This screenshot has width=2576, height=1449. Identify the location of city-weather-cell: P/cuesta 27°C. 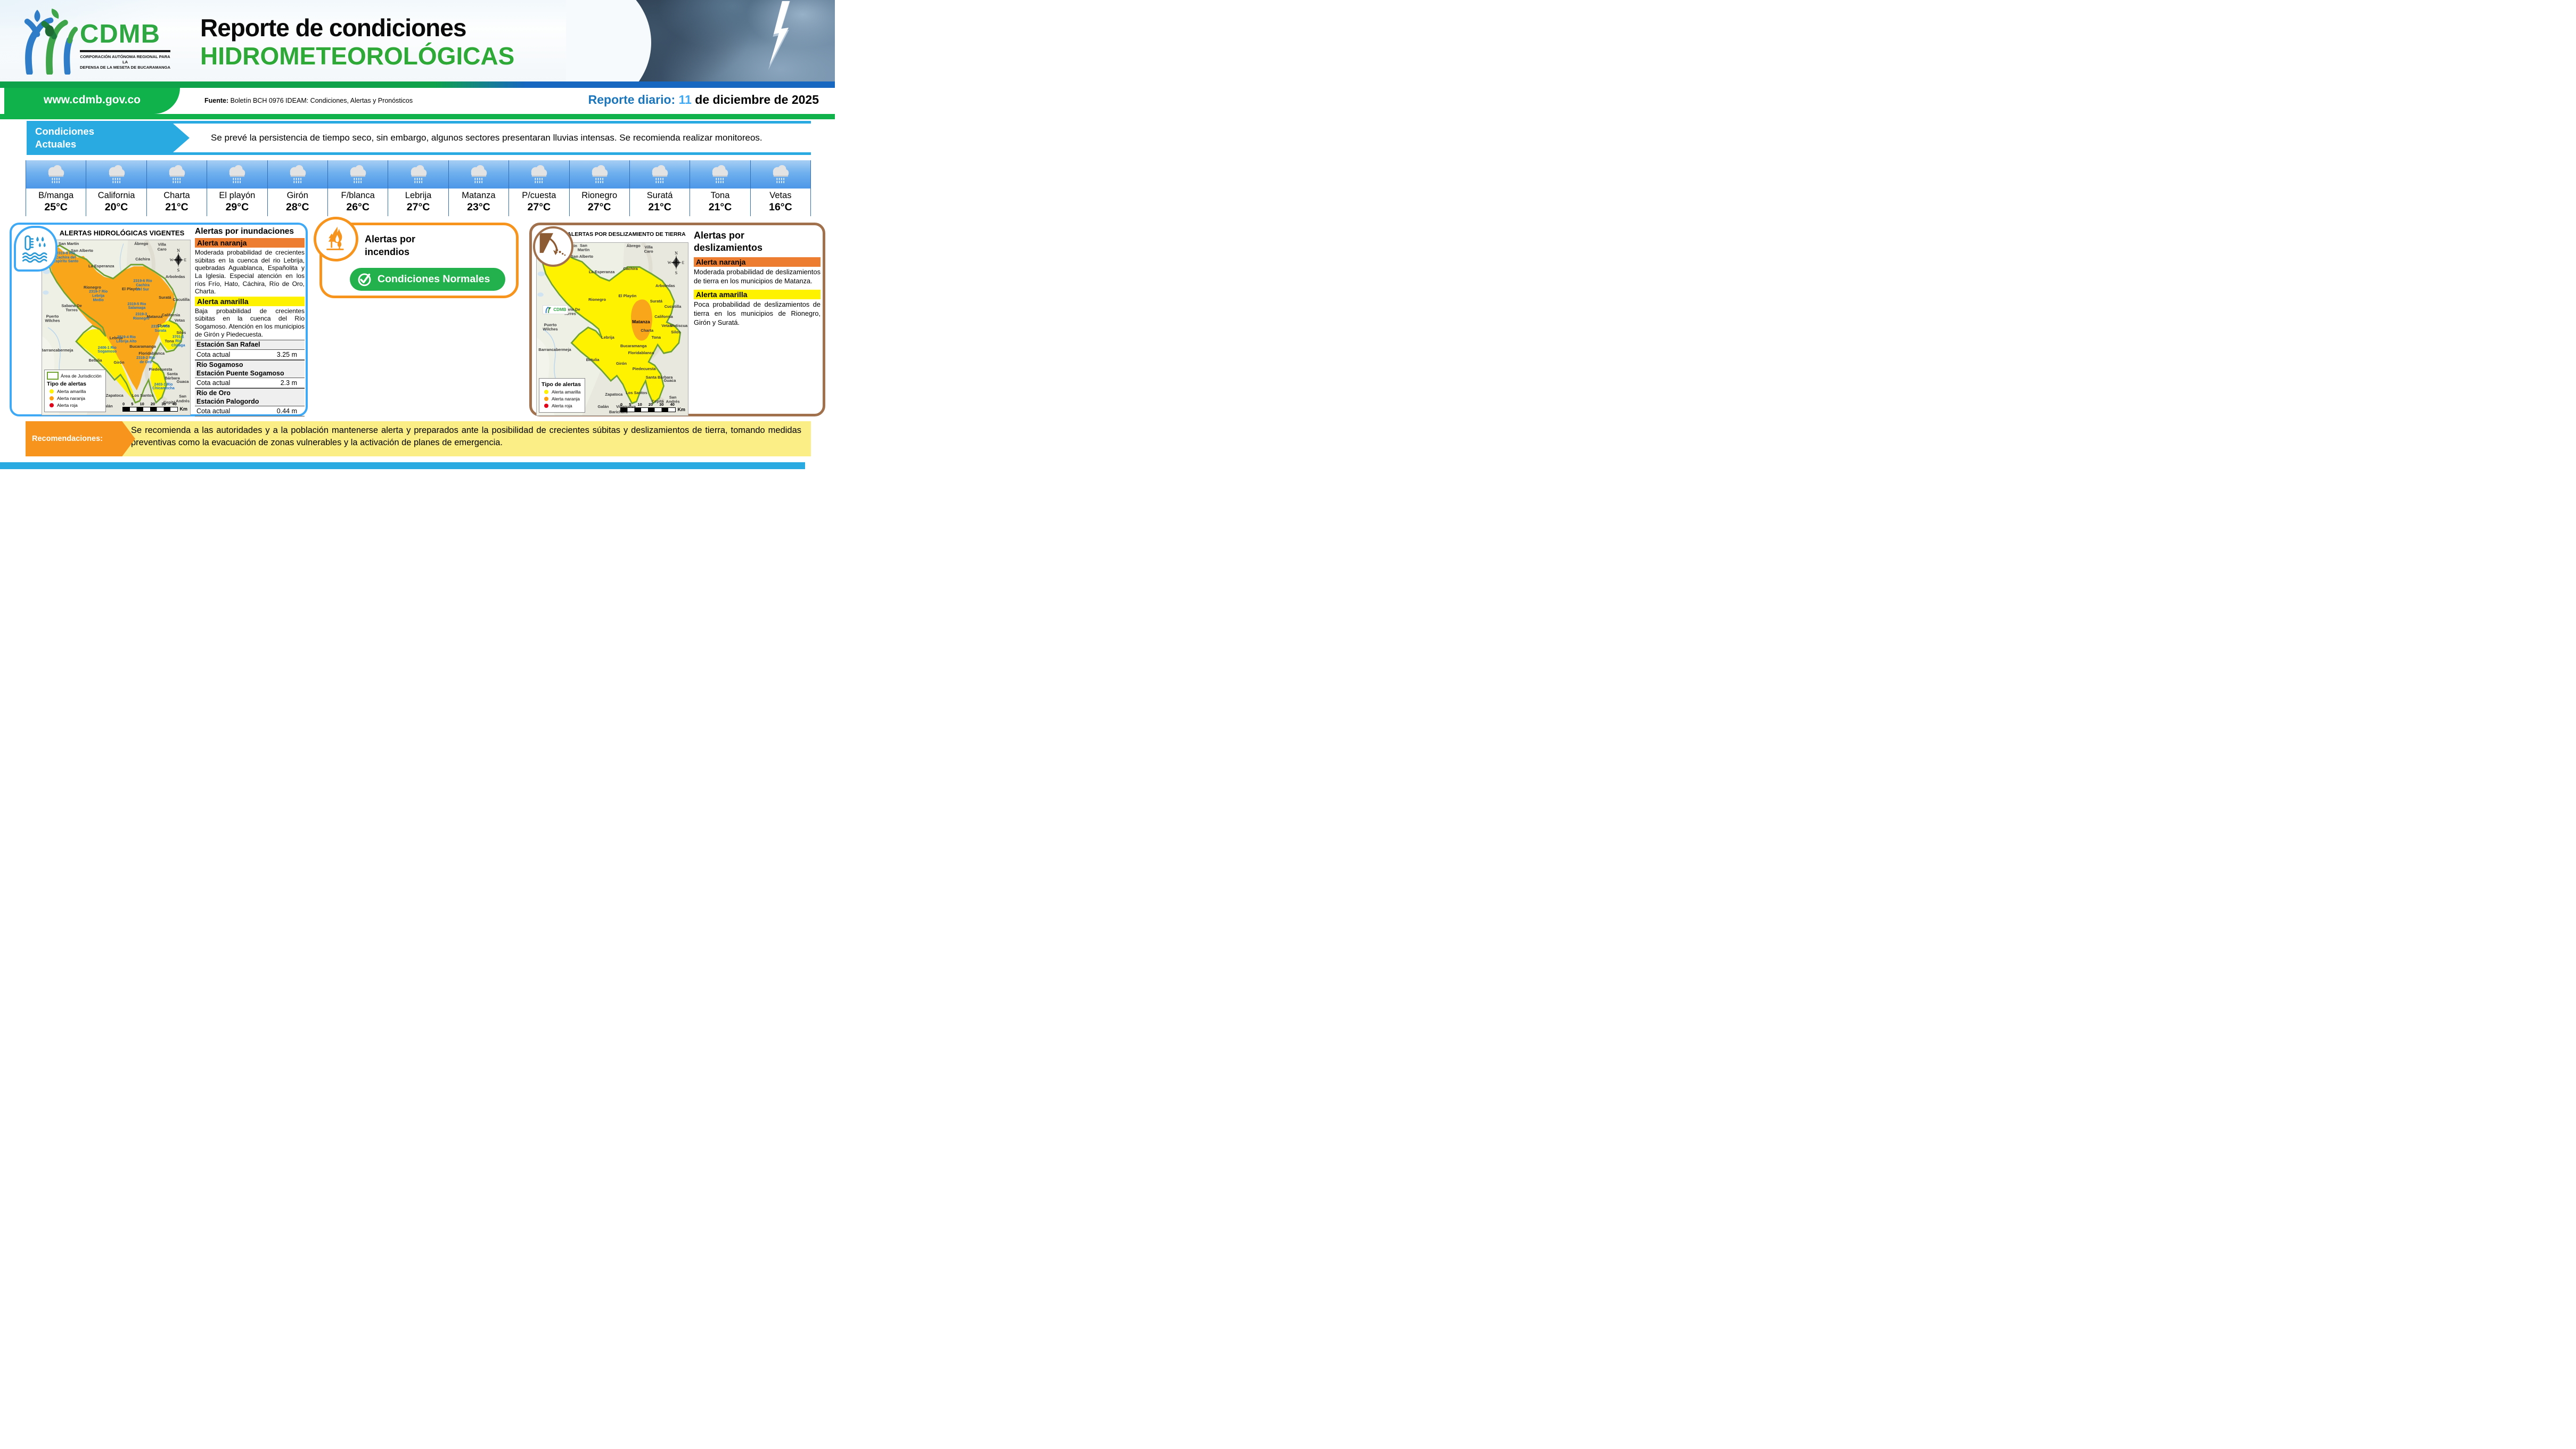
(539, 188).